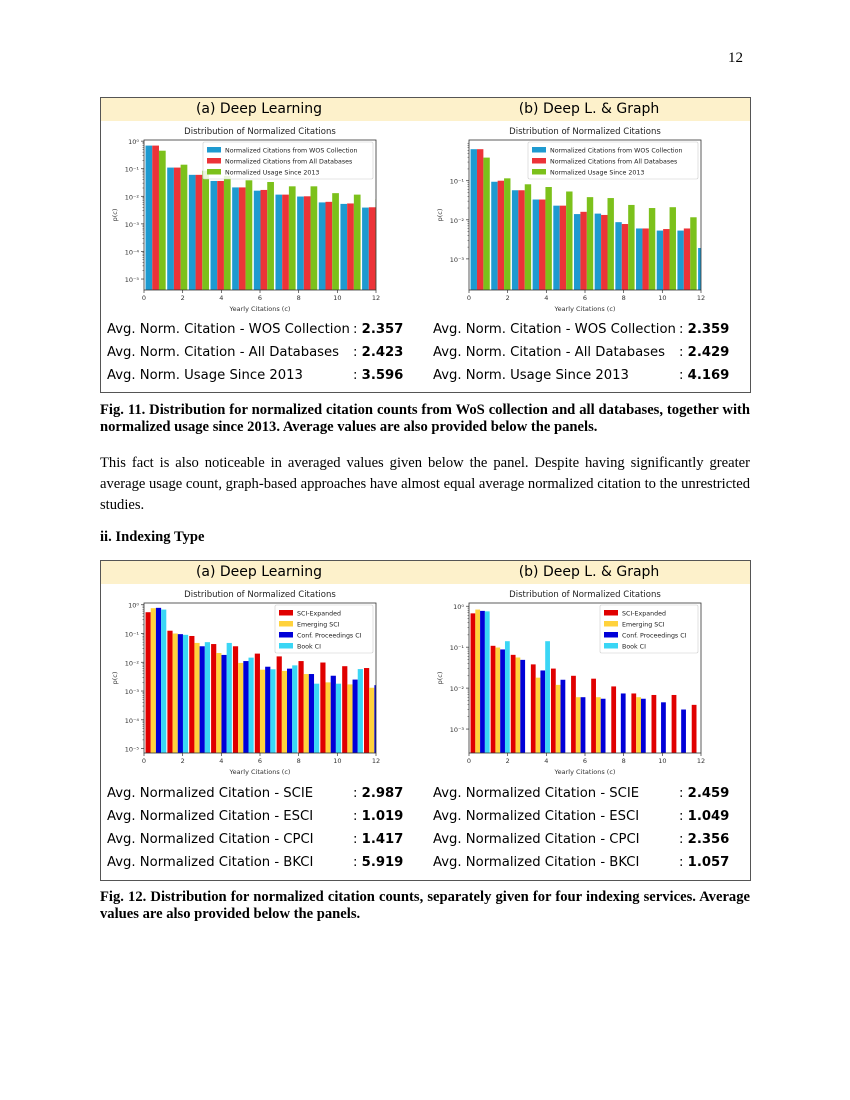  Describe the element at coordinates (613, 162) in the screenshot. I see `legend-label: Normalized Citations from All Databases` at that location.